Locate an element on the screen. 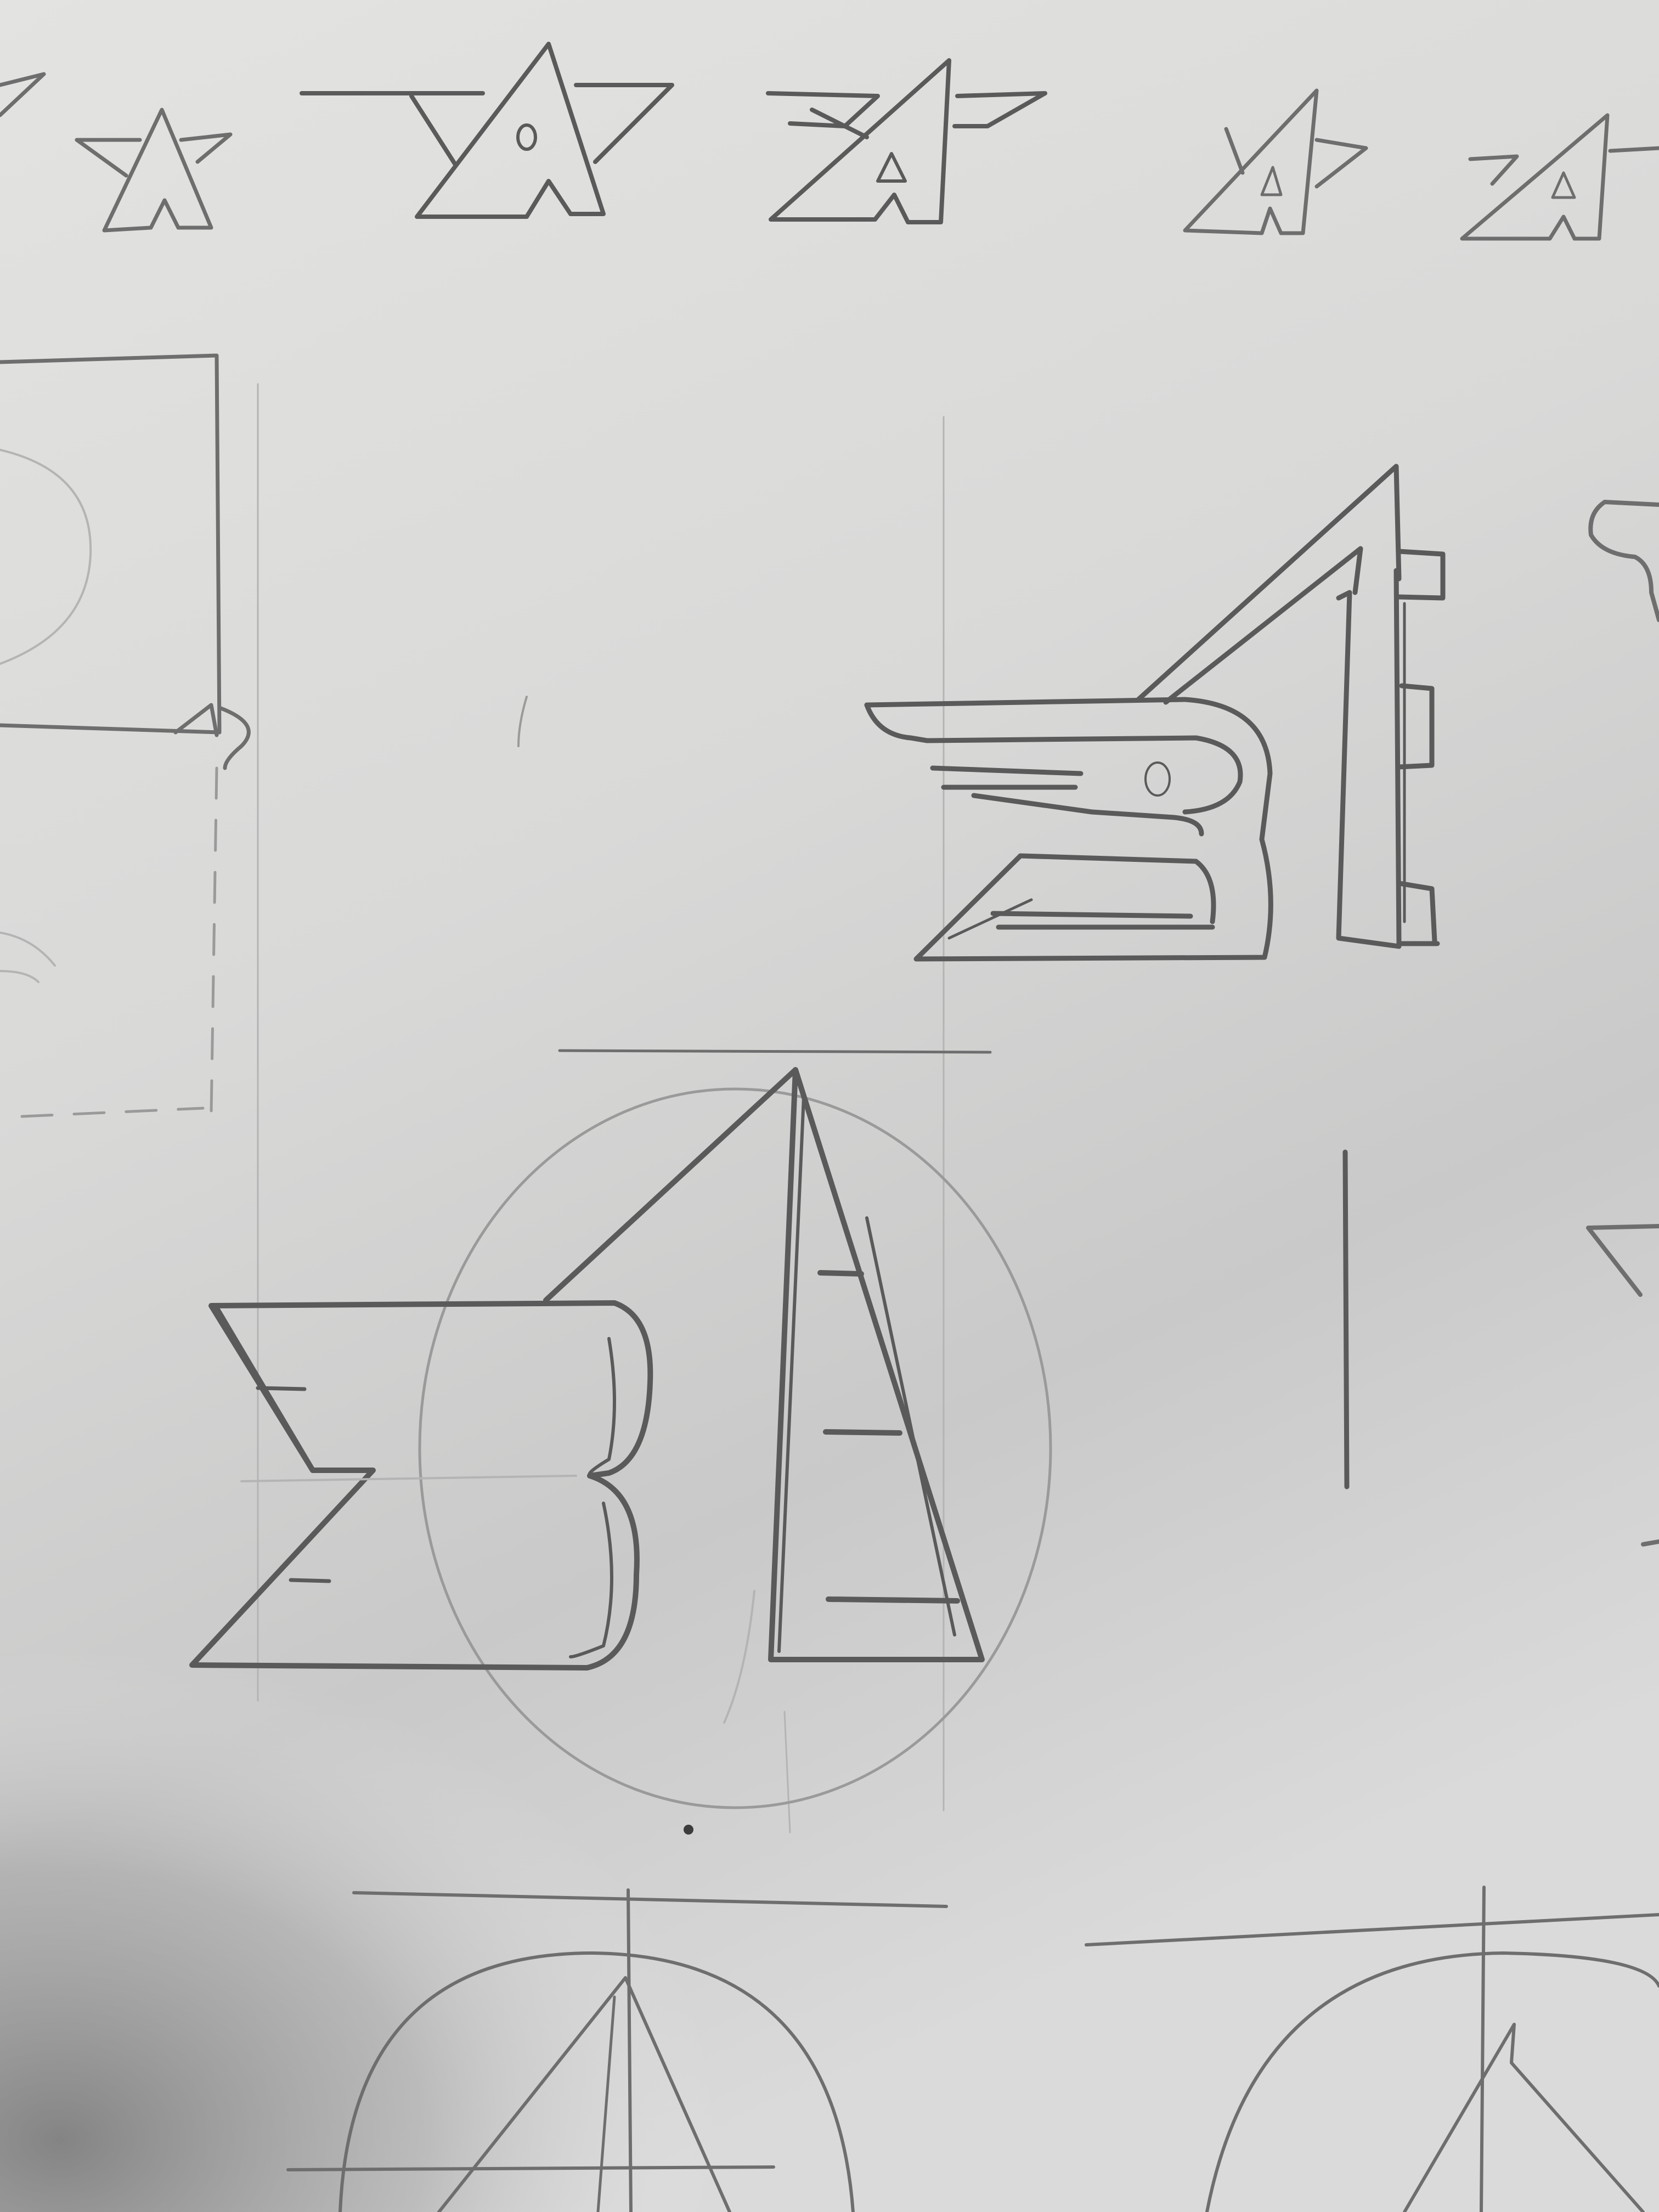 This screenshot has height=2212, width=1659. stray-tick is located at coordinates (522, 721).